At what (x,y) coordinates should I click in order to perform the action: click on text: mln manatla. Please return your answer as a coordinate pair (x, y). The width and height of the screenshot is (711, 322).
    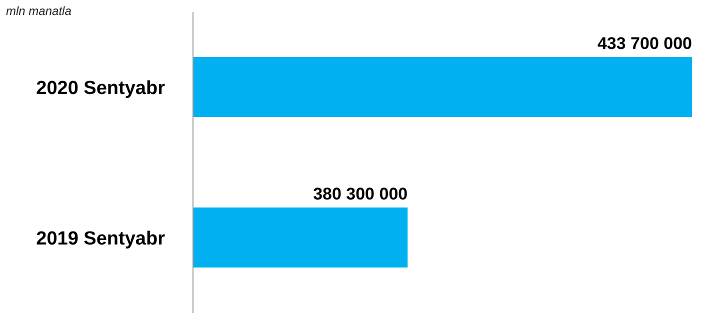
    Looking at the image, I should click on (39, 11).